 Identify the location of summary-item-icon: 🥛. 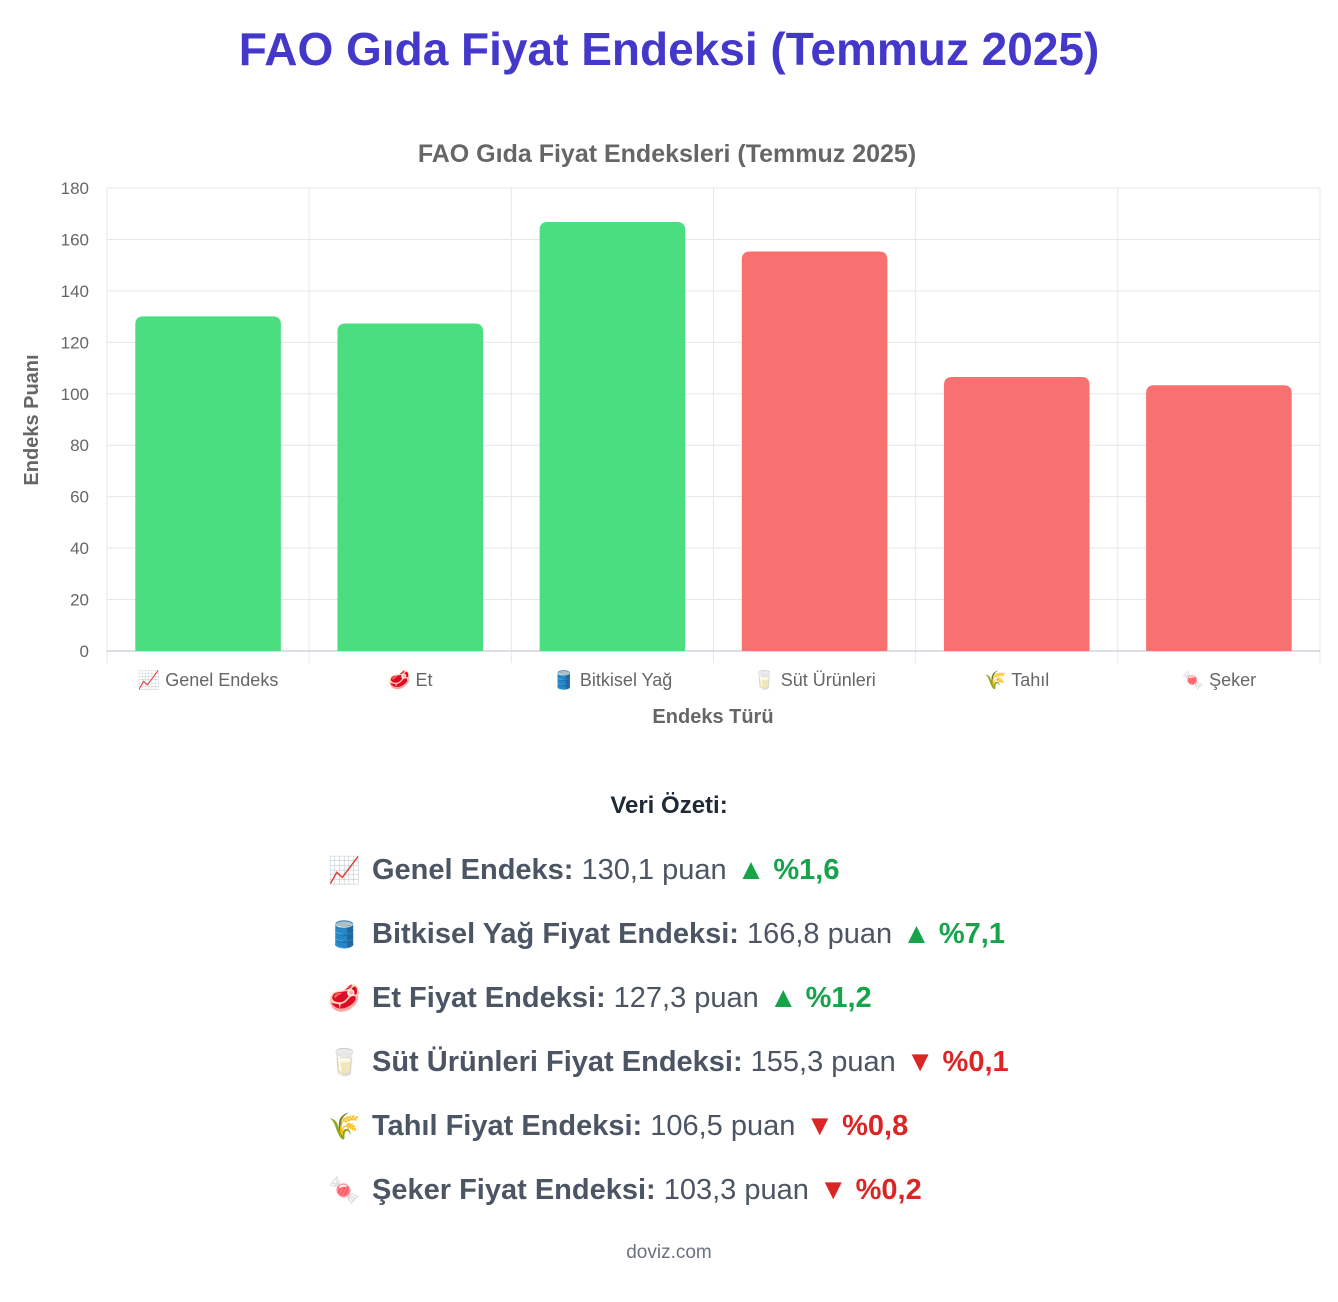
(344, 1061).